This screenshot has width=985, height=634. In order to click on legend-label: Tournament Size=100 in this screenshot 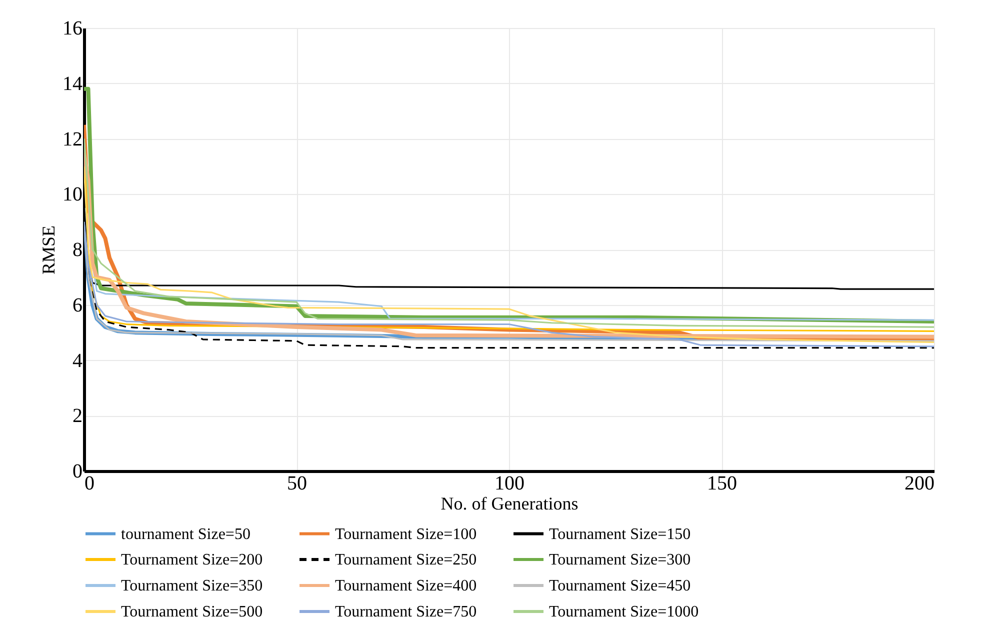, I will do `click(406, 534)`.